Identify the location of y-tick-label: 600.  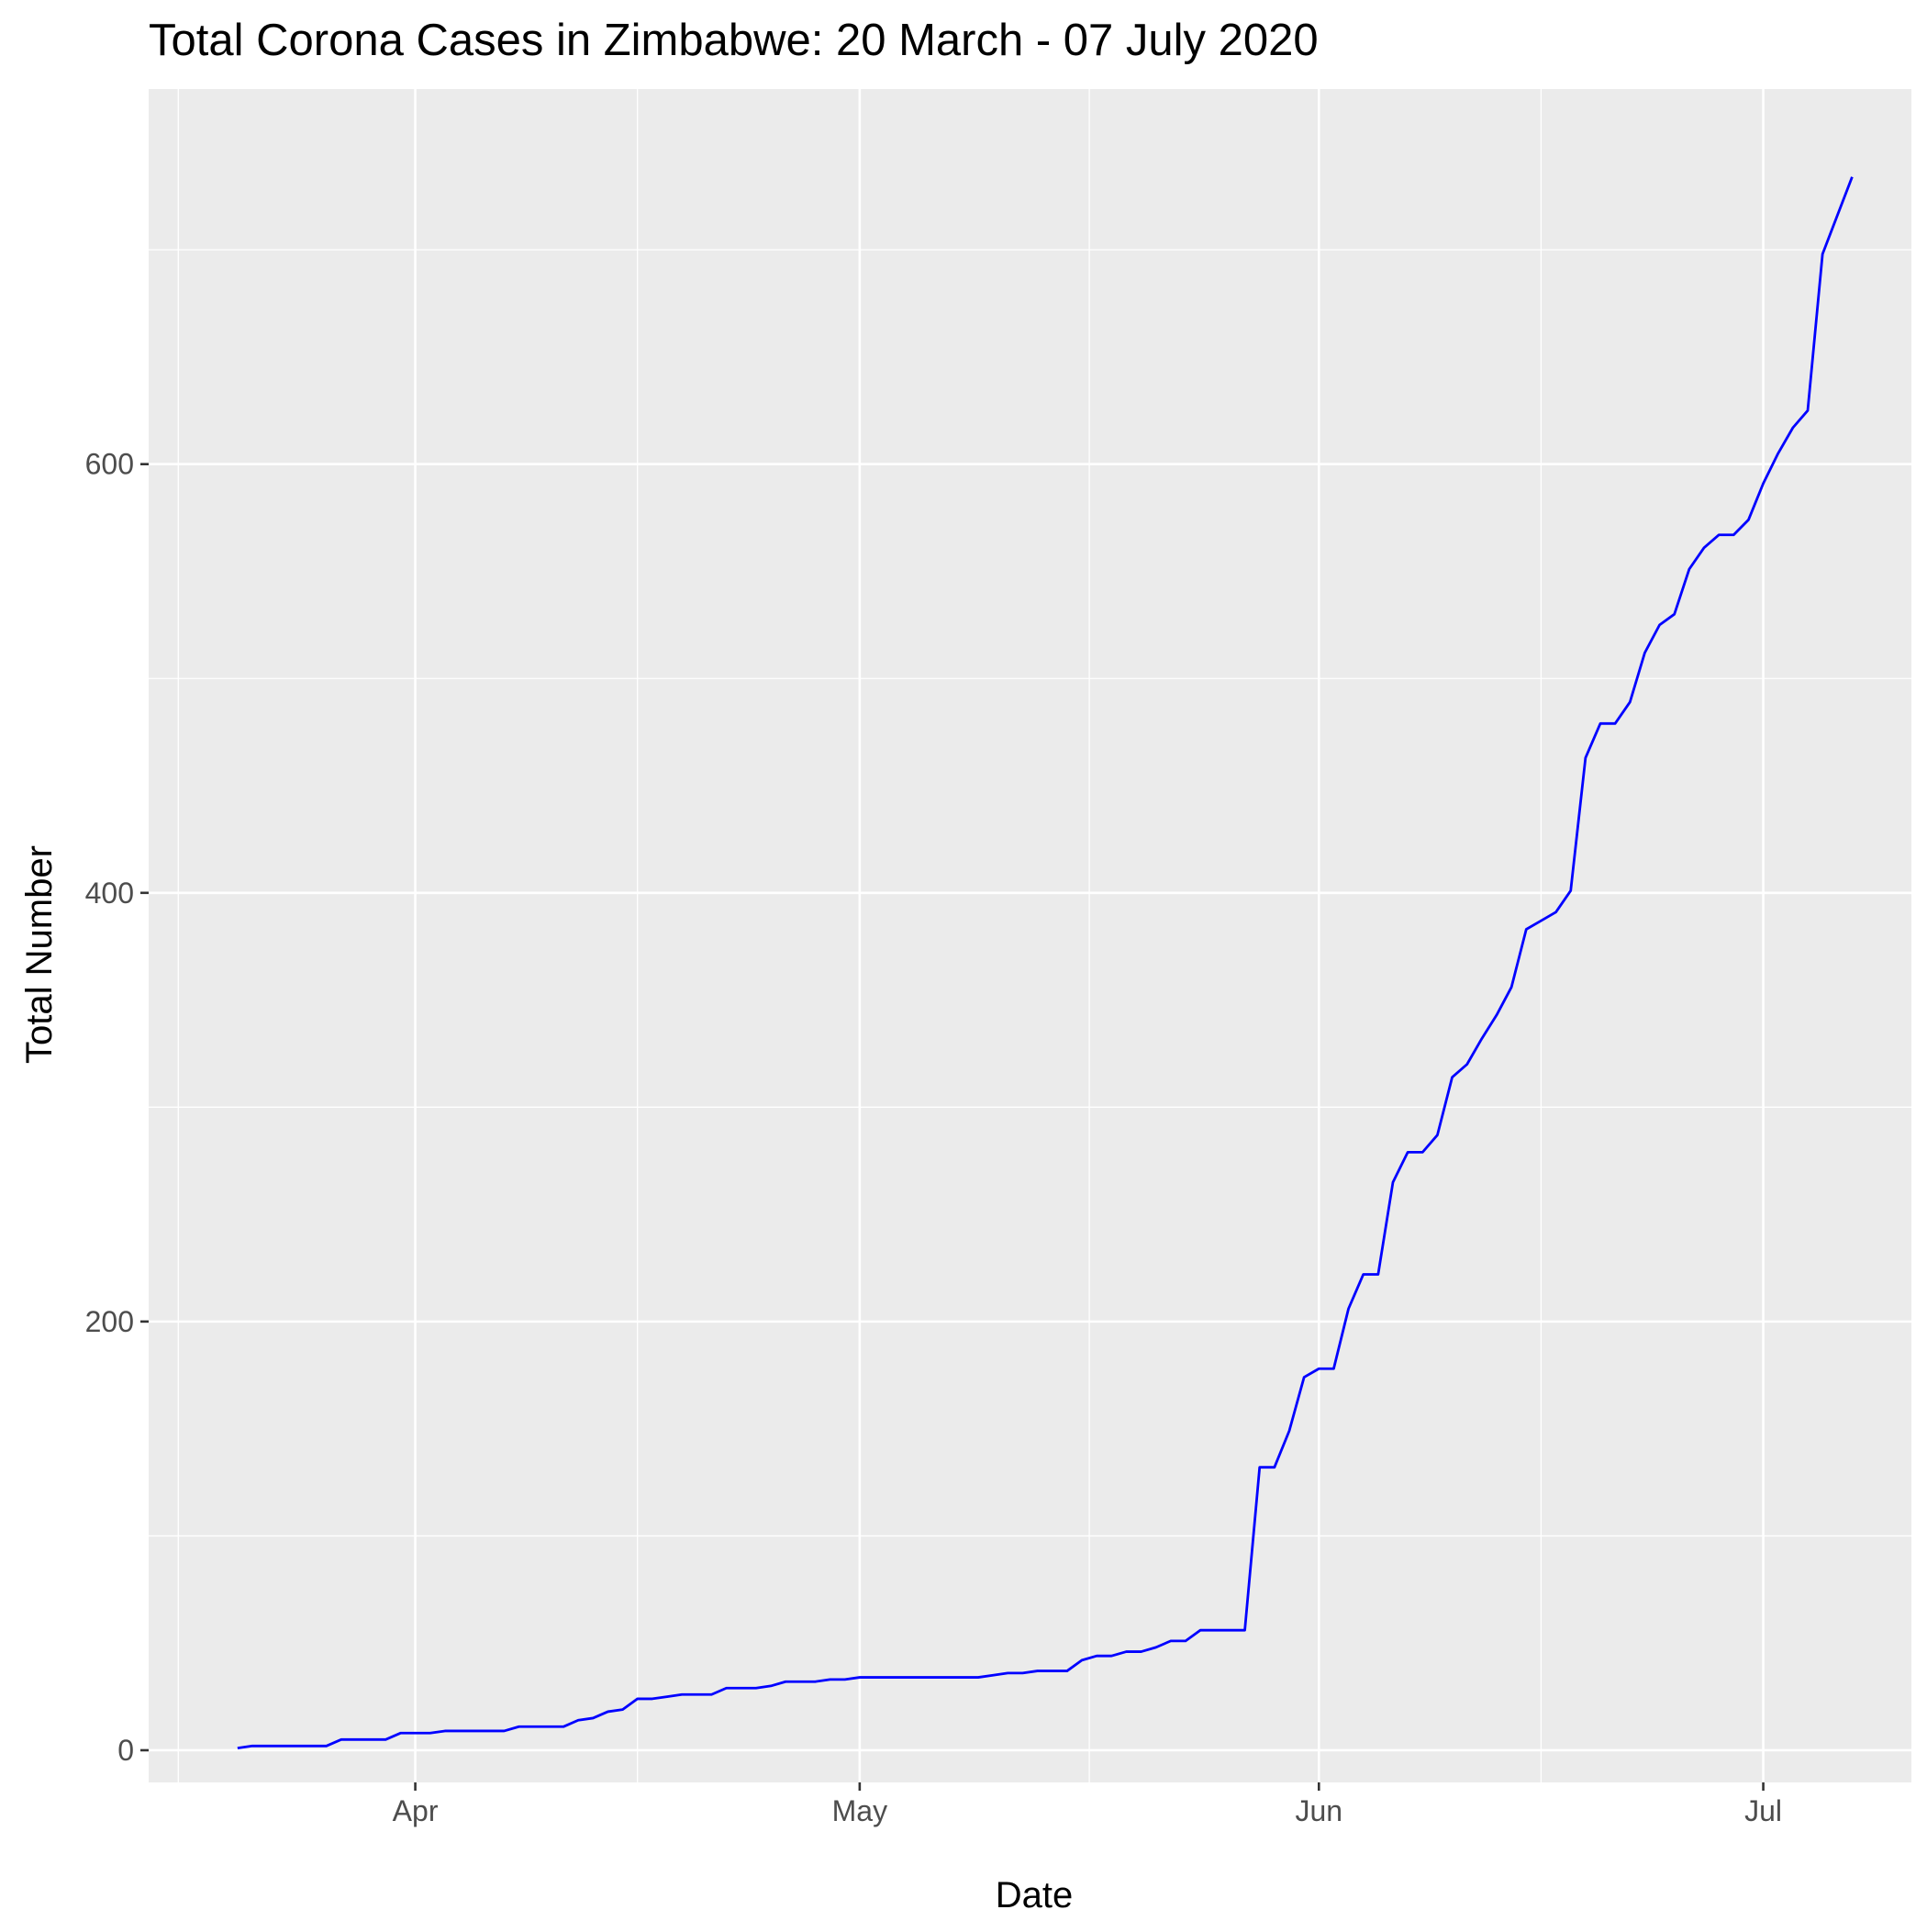
(109, 464).